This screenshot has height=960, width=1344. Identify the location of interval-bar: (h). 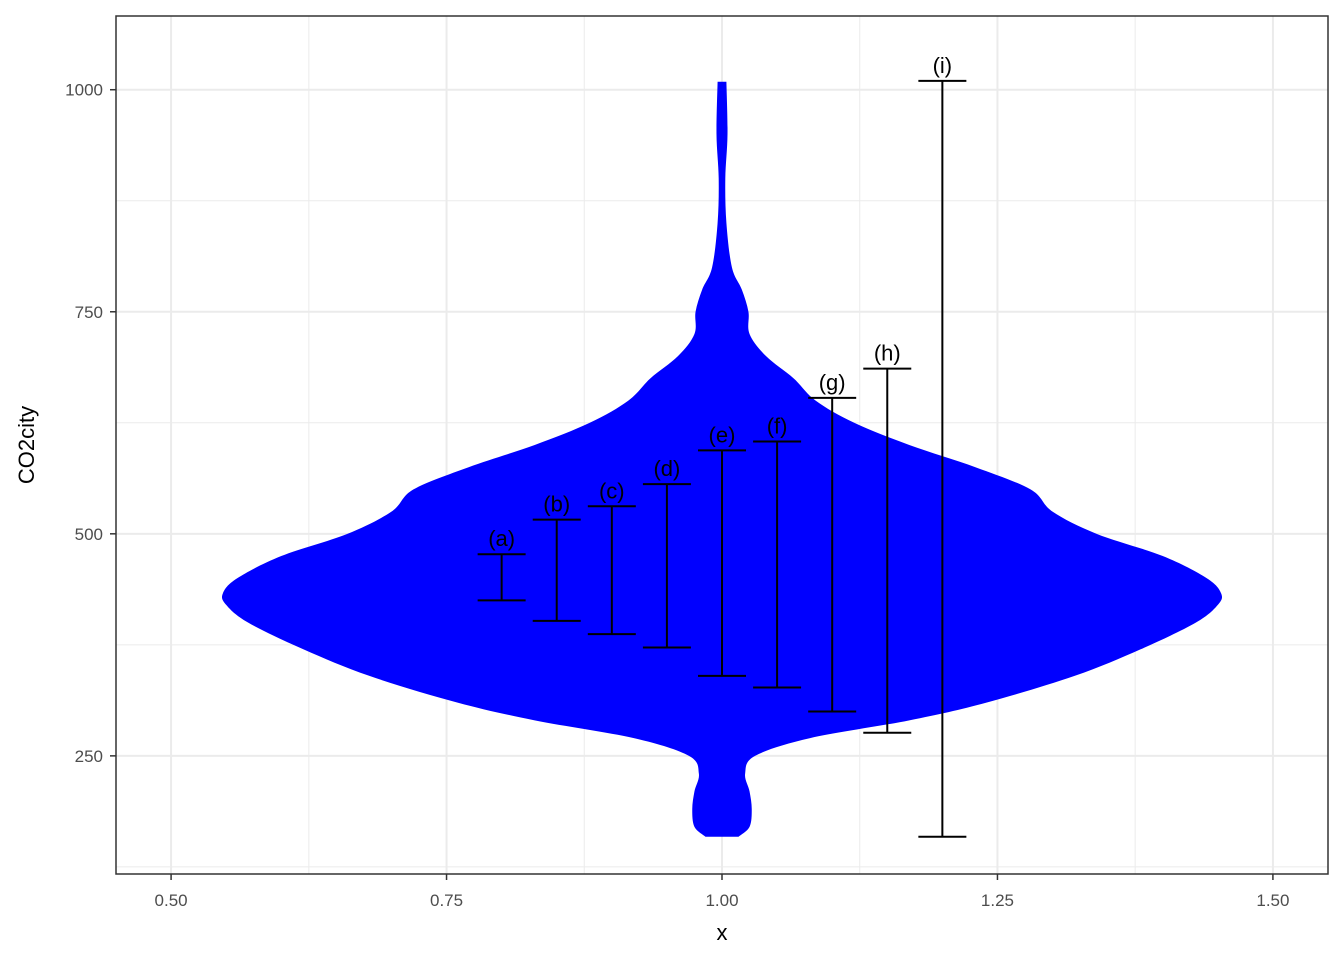
(887, 537).